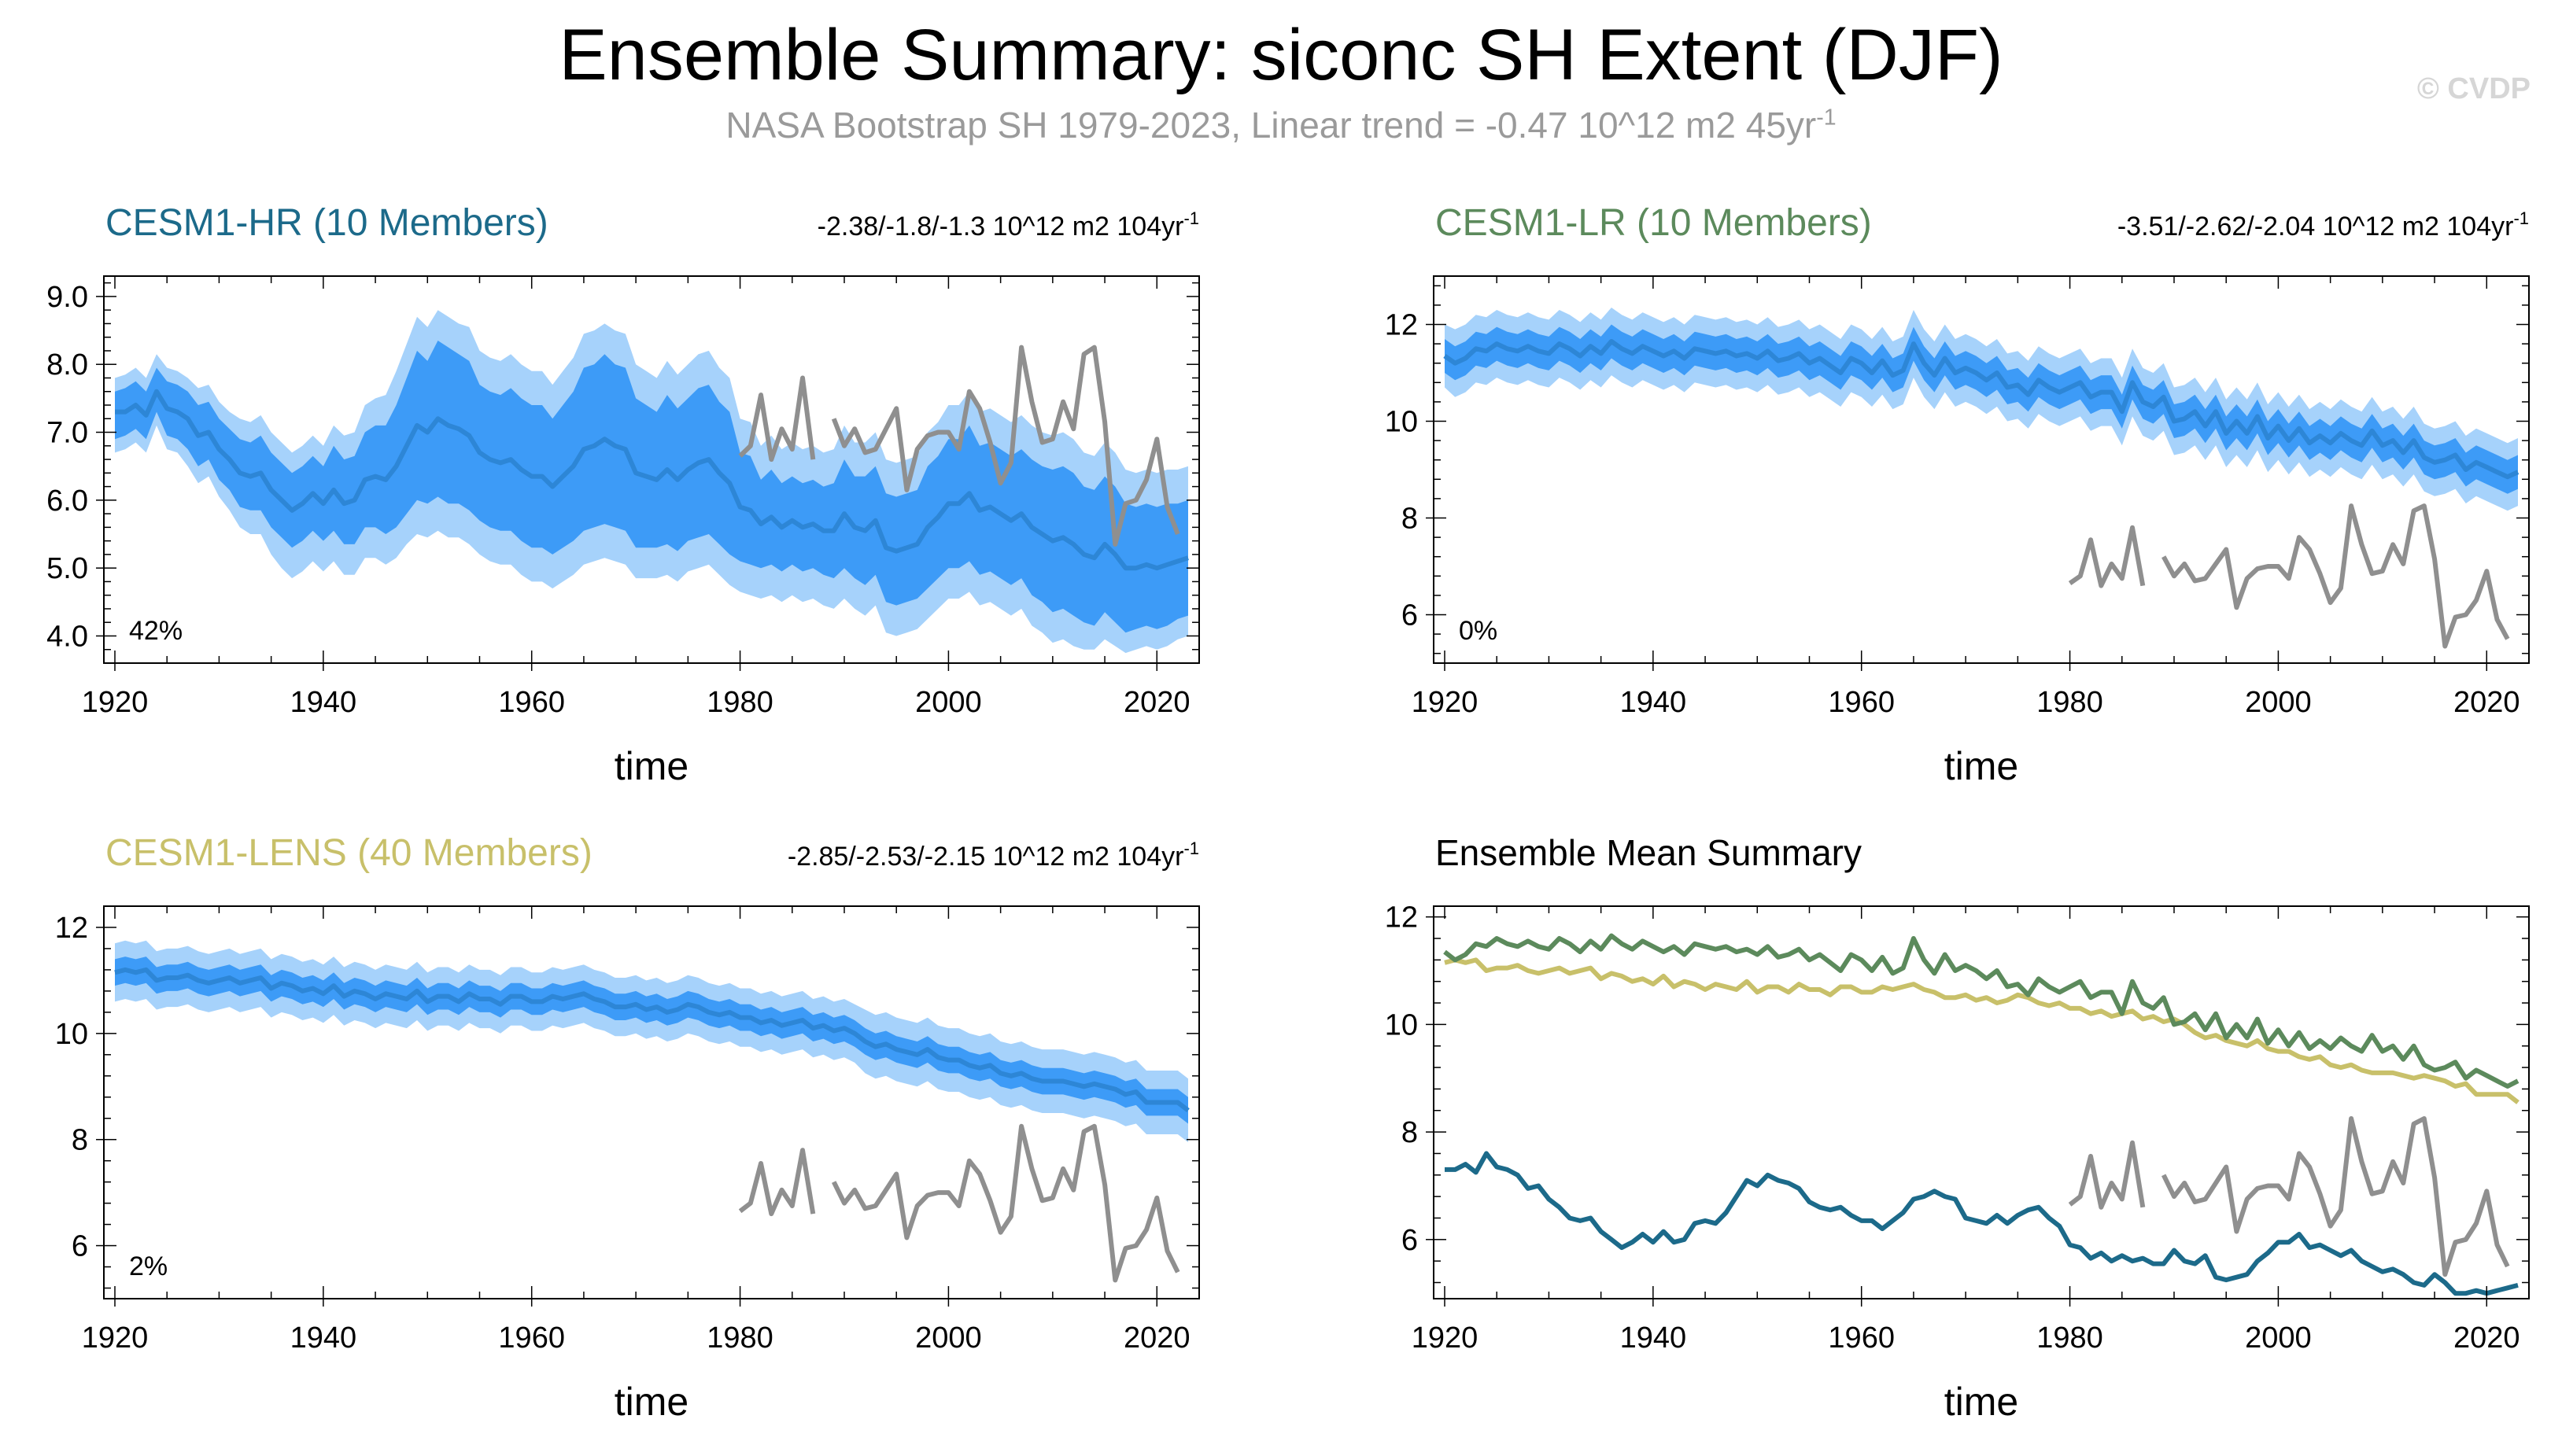 This screenshot has width=2562, height=1456. I want to click on lens-trend-text: -2.85/-2.53/-2.15 10^12 m2 104yr-1, so click(993, 855).